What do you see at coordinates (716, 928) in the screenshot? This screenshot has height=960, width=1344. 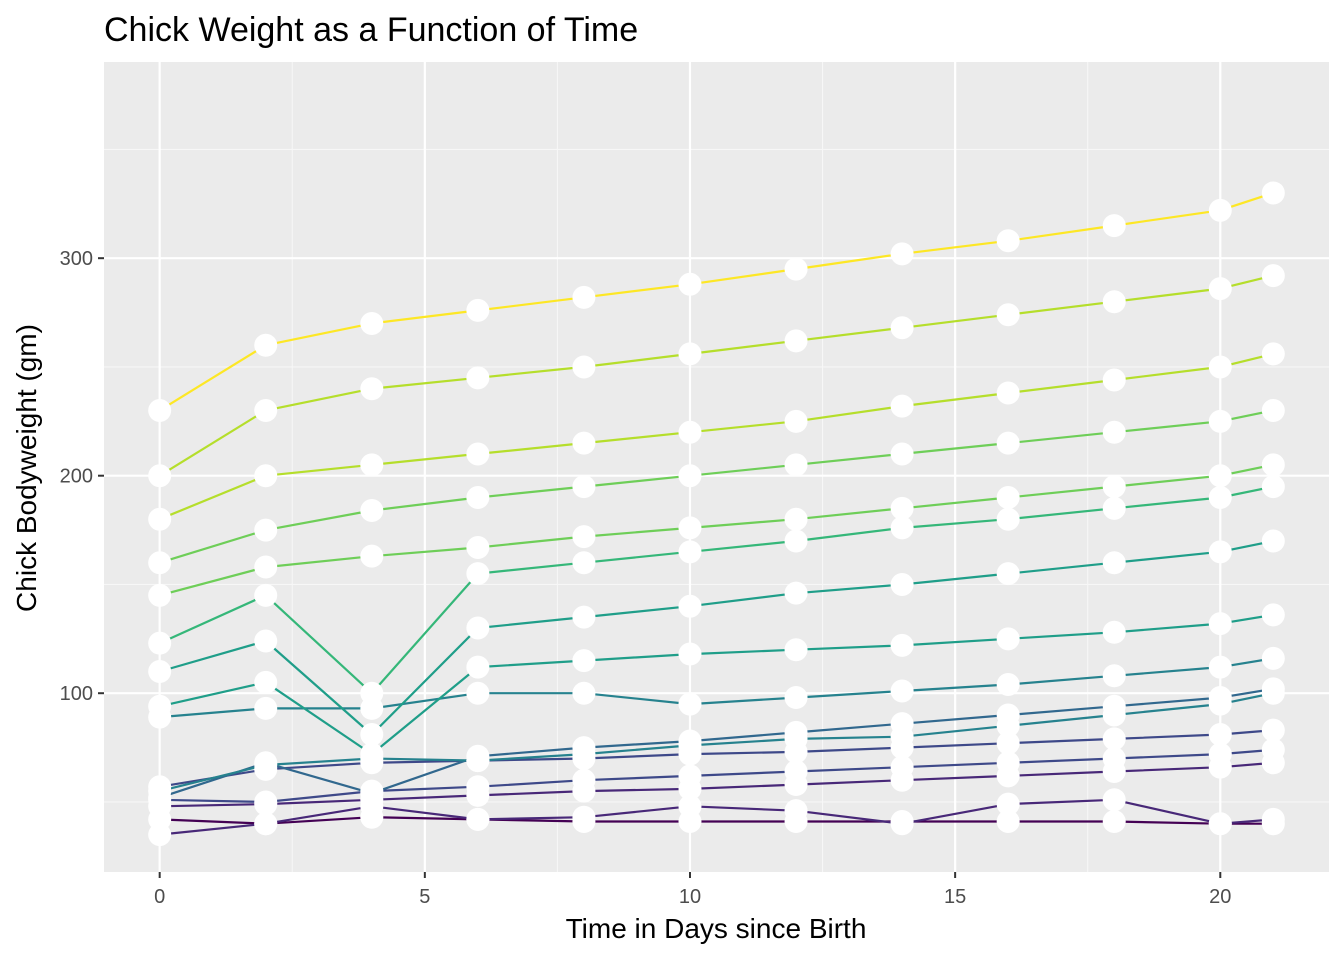 I see `x-axis-title: Time in Days since Birth` at bounding box center [716, 928].